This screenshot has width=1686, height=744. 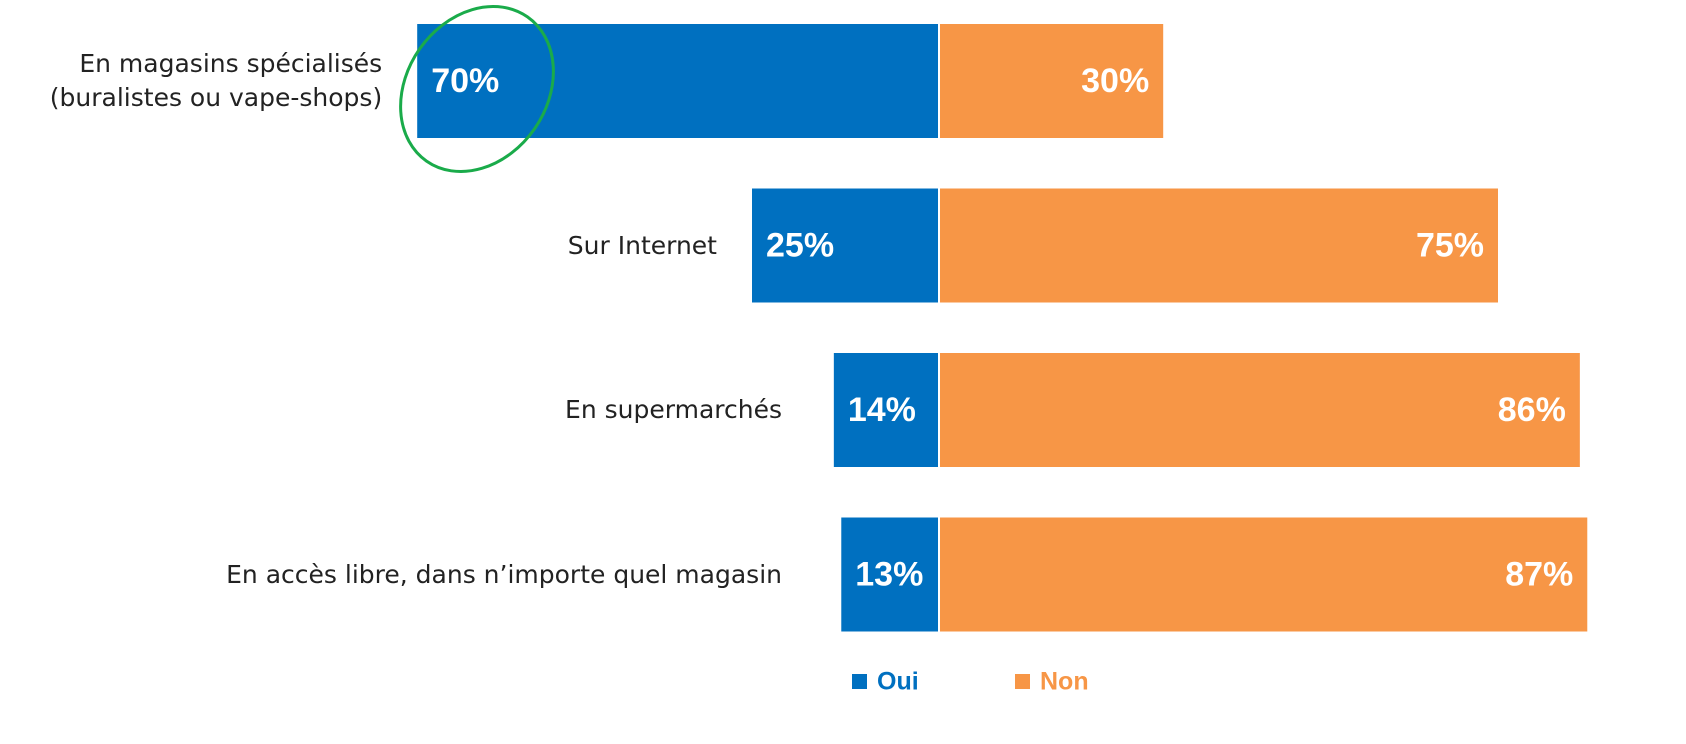 What do you see at coordinates (1539, 574) in the screenshot?
I see `value-label: 87%` at bounding box center [1539, 574].